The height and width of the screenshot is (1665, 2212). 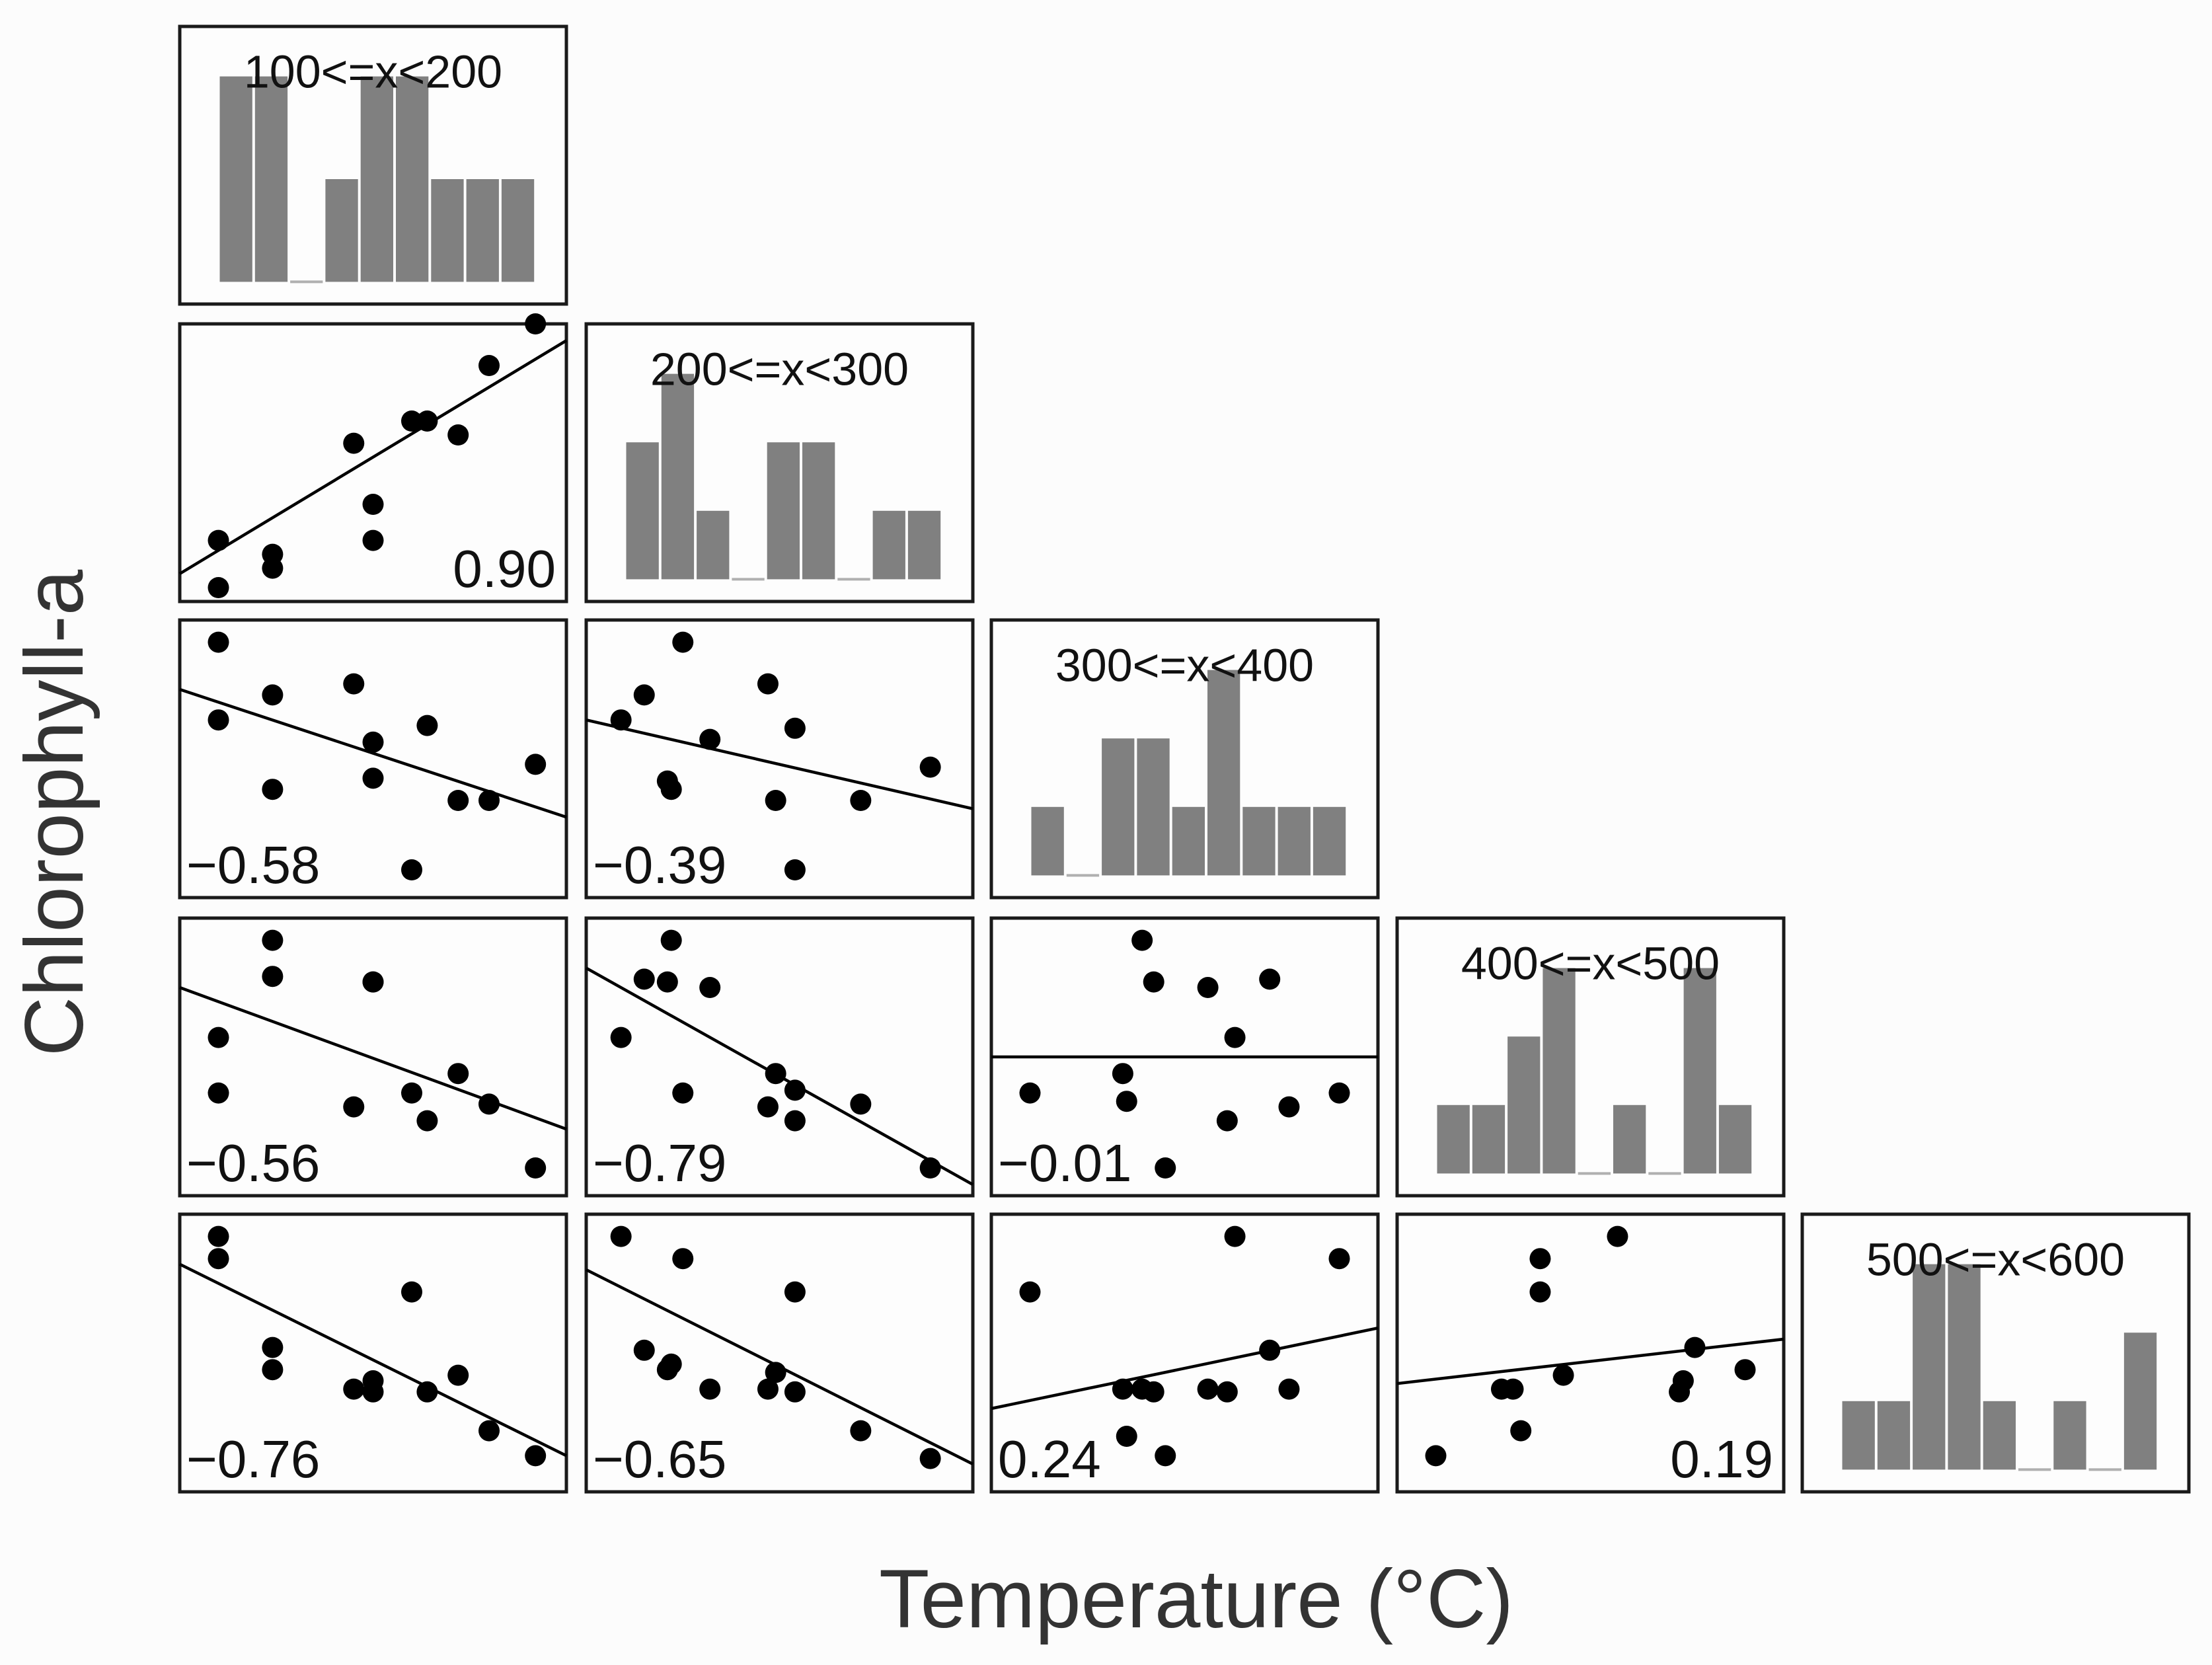 What do you see at coordinates (253, 864) in the screenshot?
I see `correlation-label: −0.58` at bounding box center [253, 864].